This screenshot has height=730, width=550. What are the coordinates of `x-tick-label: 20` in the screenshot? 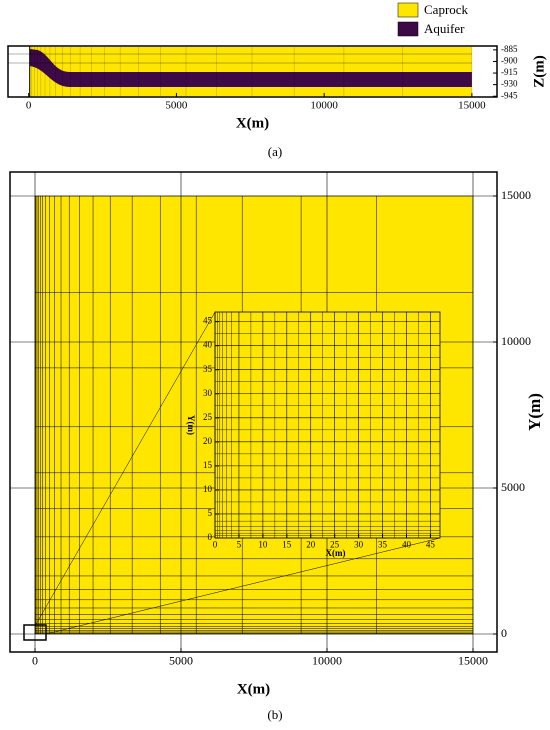 It's located at (311, 544).